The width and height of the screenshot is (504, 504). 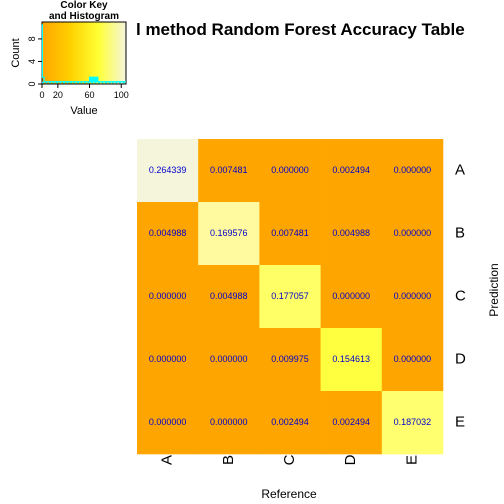 I want to click on row-label-b: B, so click(x=460, y=232).